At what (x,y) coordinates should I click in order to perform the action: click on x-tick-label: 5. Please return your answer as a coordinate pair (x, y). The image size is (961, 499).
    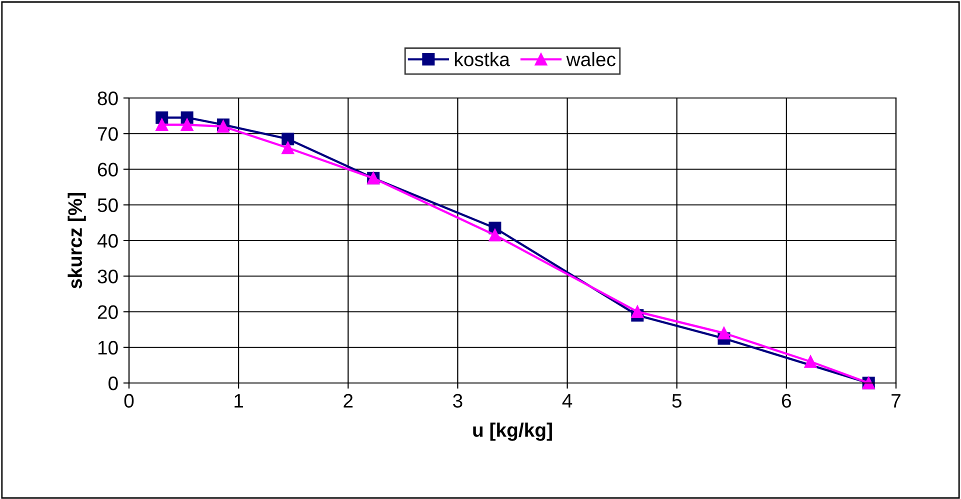
    Looking at the image, I should click on (677, 401).